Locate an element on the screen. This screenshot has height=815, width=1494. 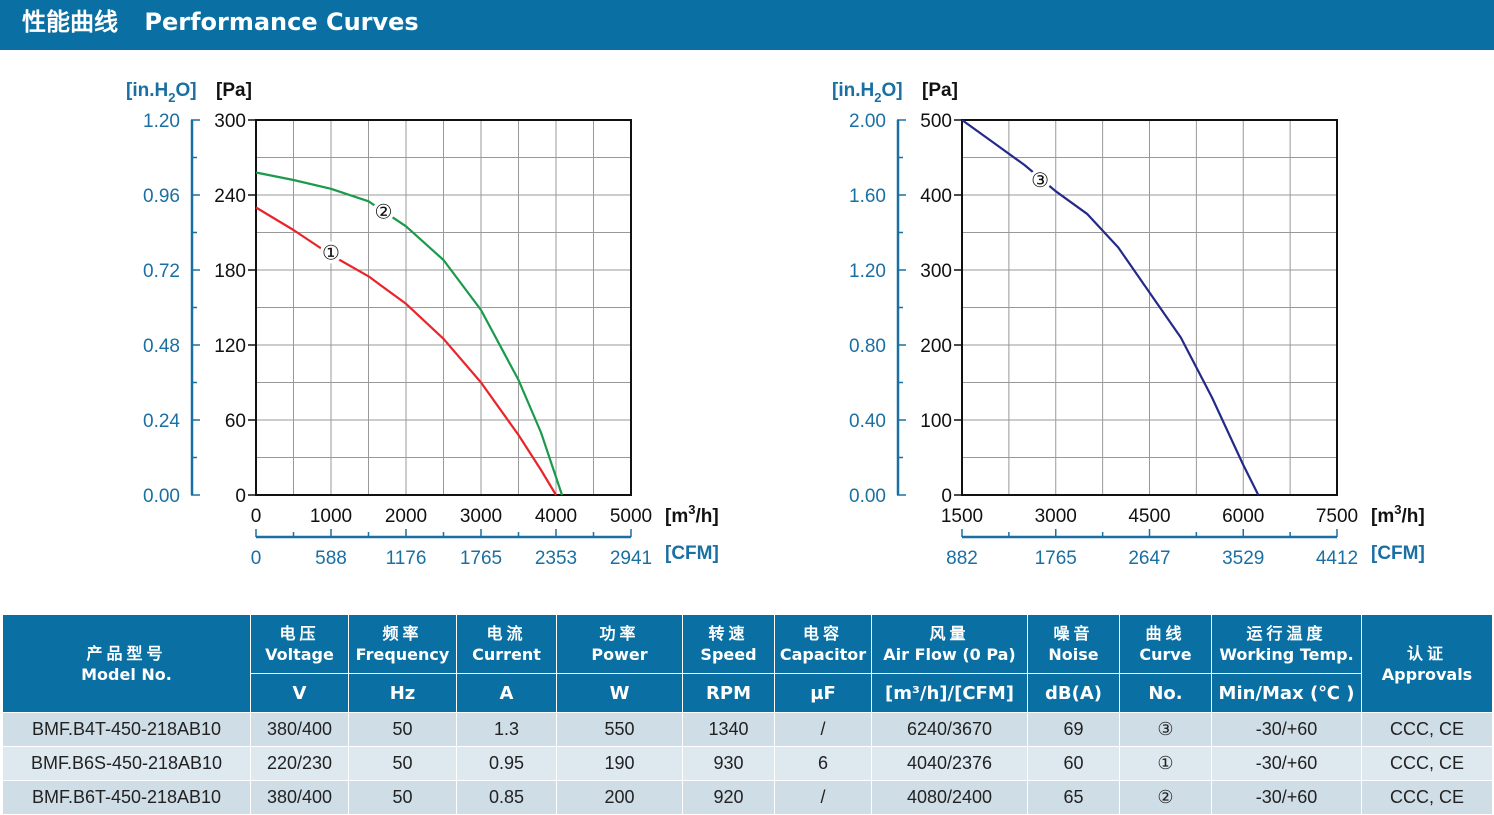
y-tick-label: 500 is located at coordinates (936, 121).